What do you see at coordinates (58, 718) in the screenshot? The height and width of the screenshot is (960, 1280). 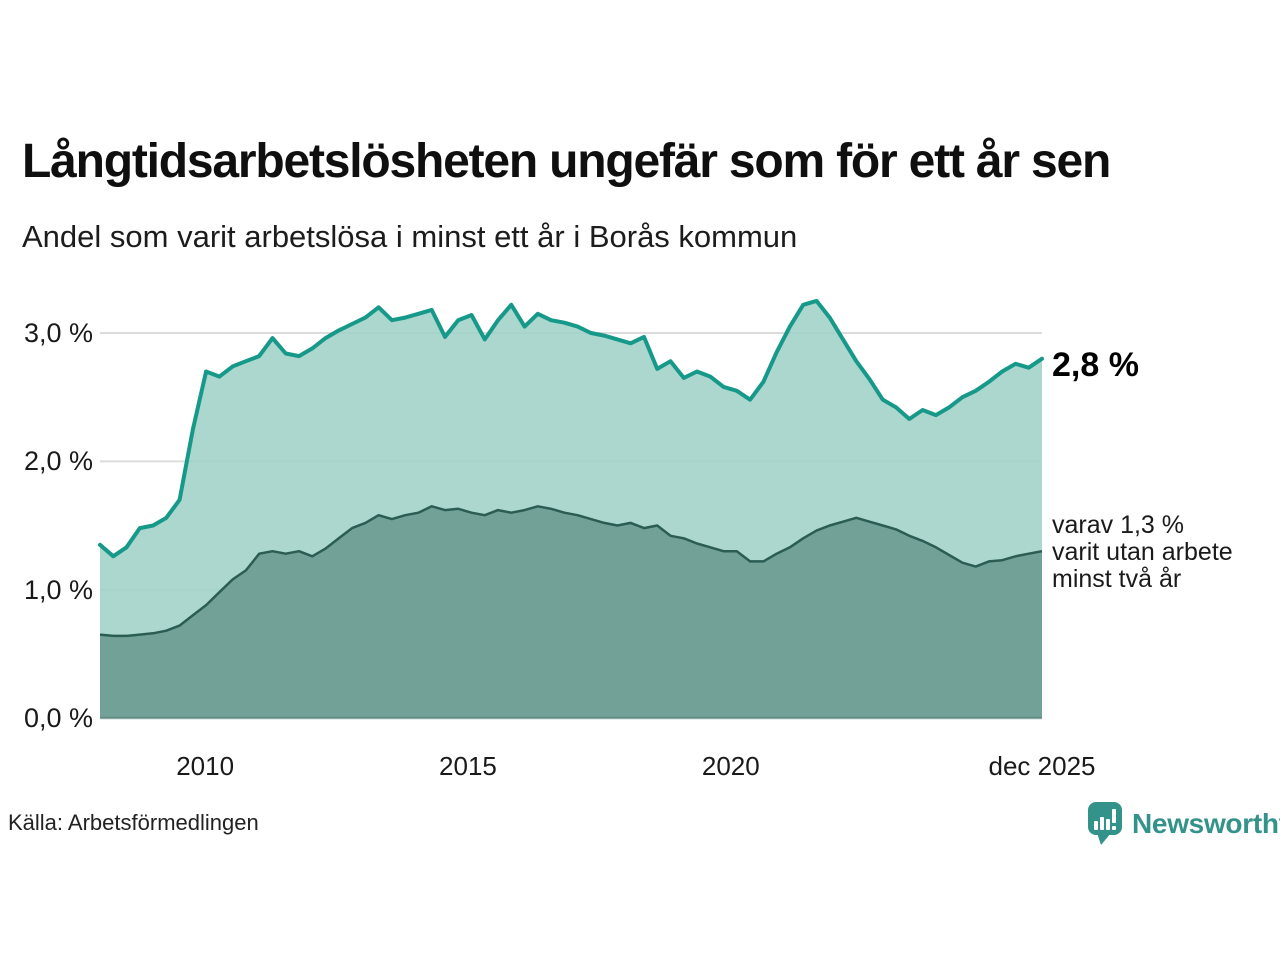 I see `y-tick-label: 0,0 %` at bounding box center [58, 718].